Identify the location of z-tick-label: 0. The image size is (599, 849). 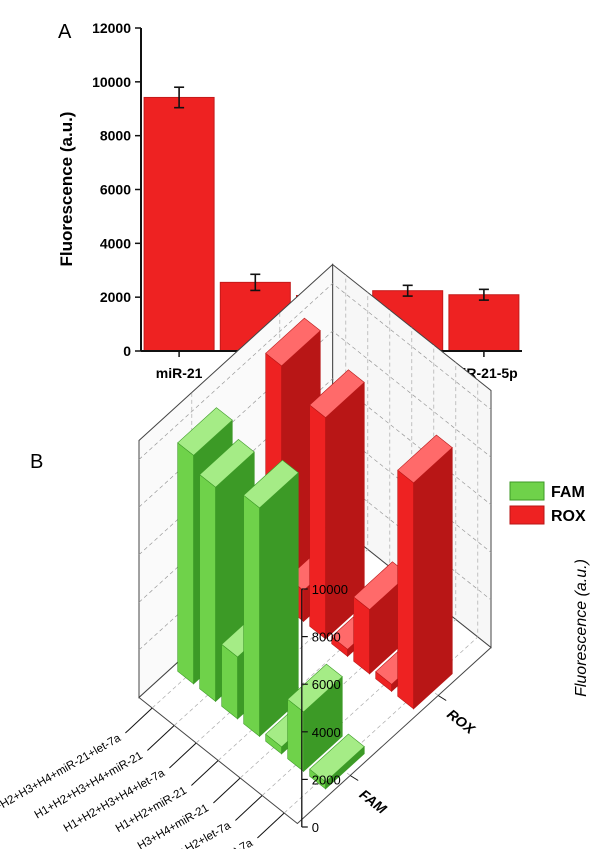
(315, 827).